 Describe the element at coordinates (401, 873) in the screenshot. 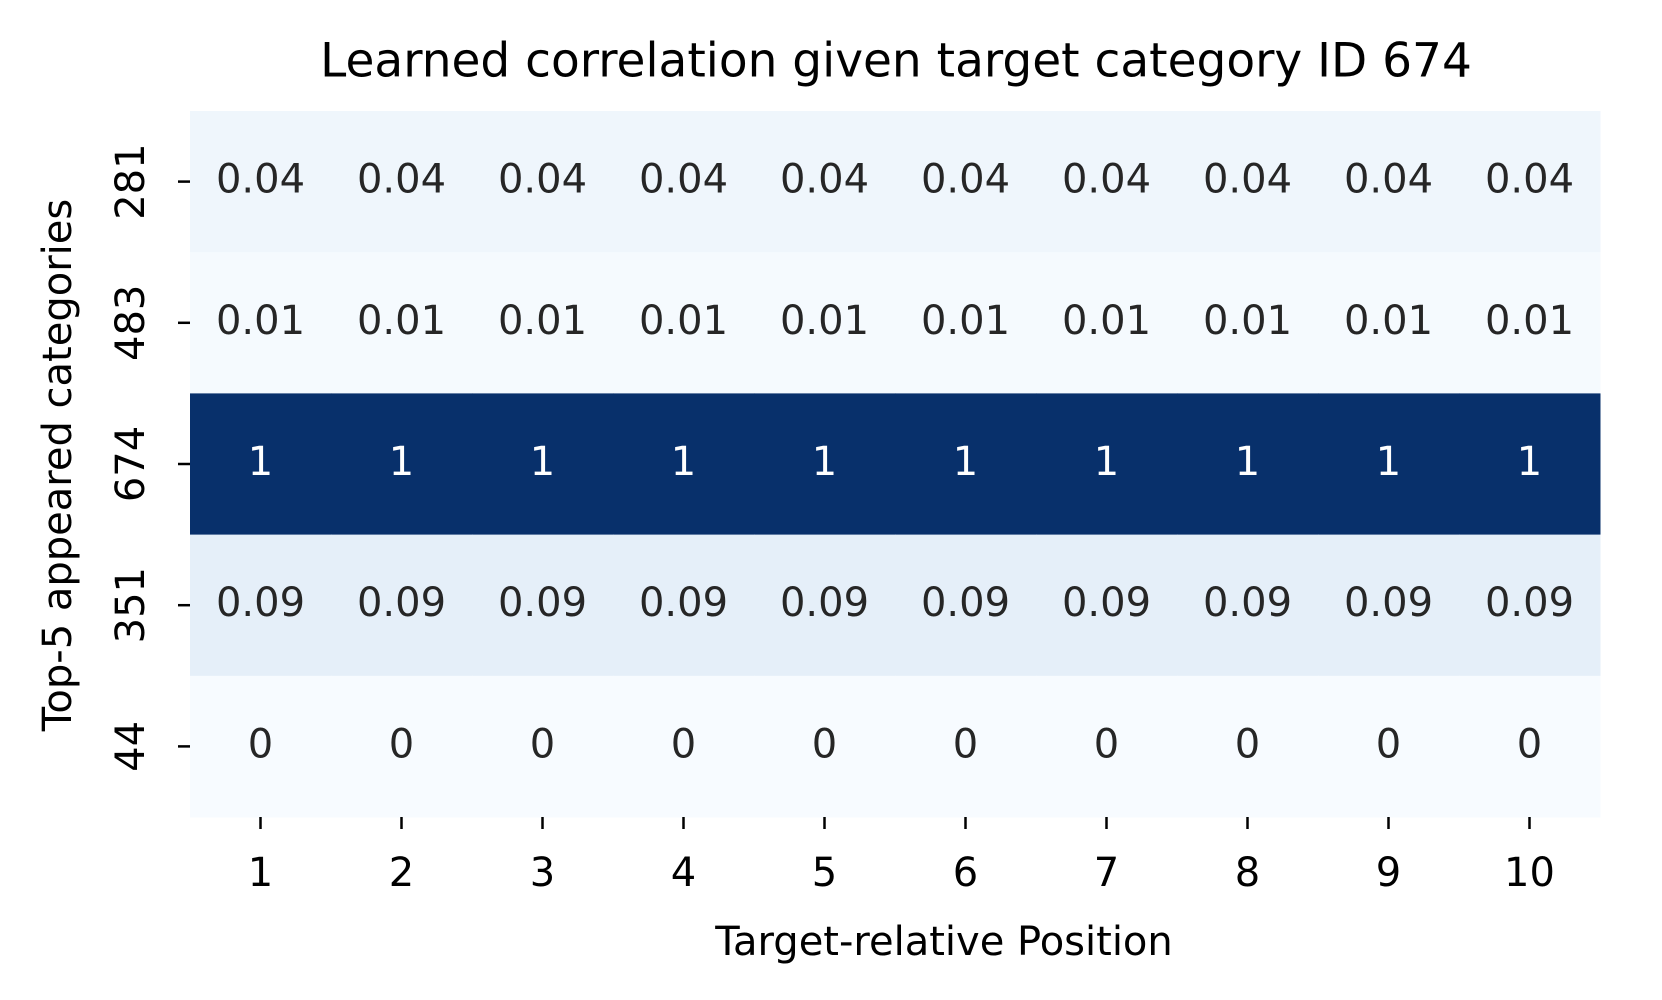

I see `x-tick-label: 2` at that location.